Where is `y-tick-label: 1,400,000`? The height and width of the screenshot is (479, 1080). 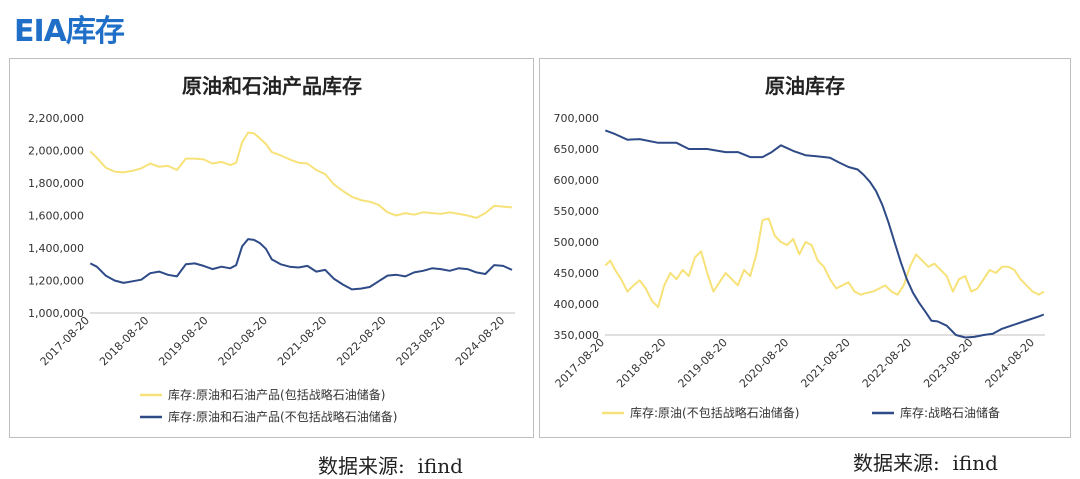 y-tick-label: 1,400,000 is located at coordinates (56, 248).